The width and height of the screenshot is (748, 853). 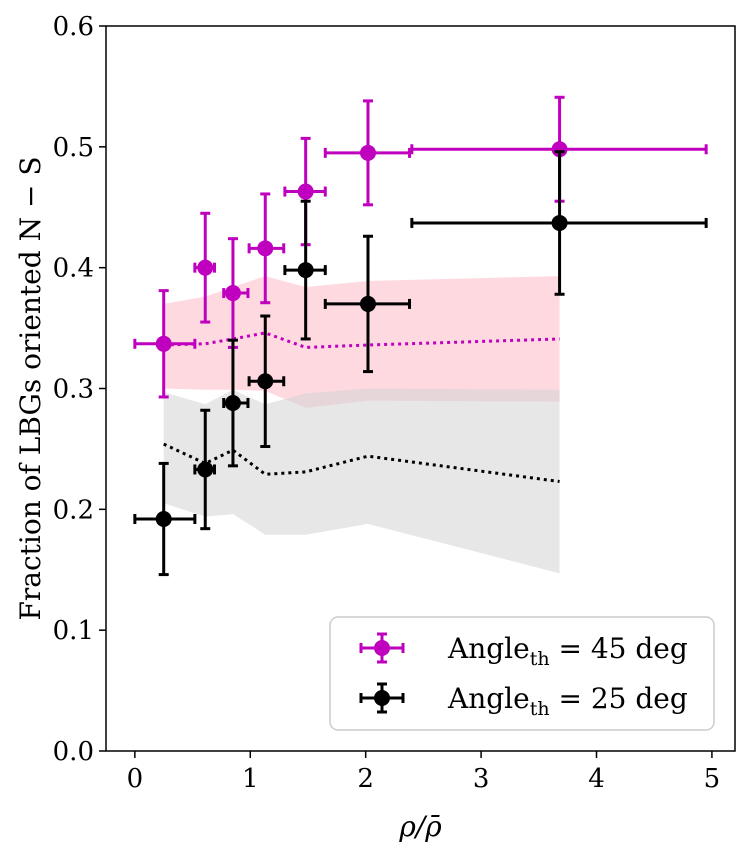 What do you see at coordinates (619, 698) in the screenshot?
I see `legend-label-value: = 25 deg` at bounding box center [619, 698].